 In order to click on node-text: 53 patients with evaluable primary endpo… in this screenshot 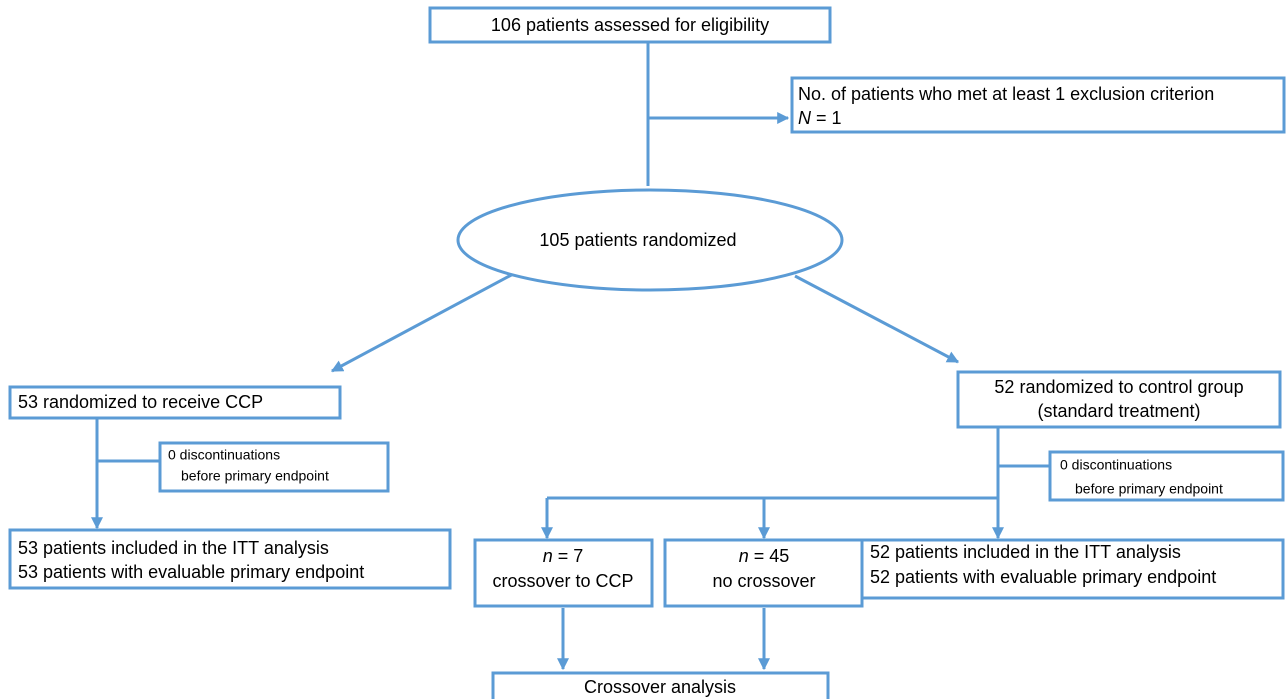, I will do `click(191, 572)`.